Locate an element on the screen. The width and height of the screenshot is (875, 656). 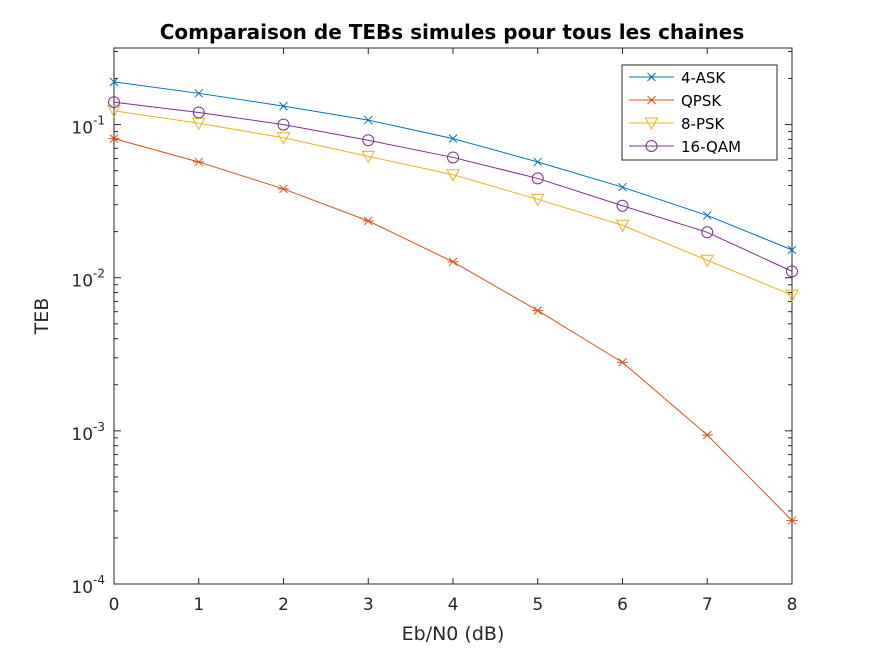
y-tick-label: 10⁻¹ is located at coordinates (88, 126).